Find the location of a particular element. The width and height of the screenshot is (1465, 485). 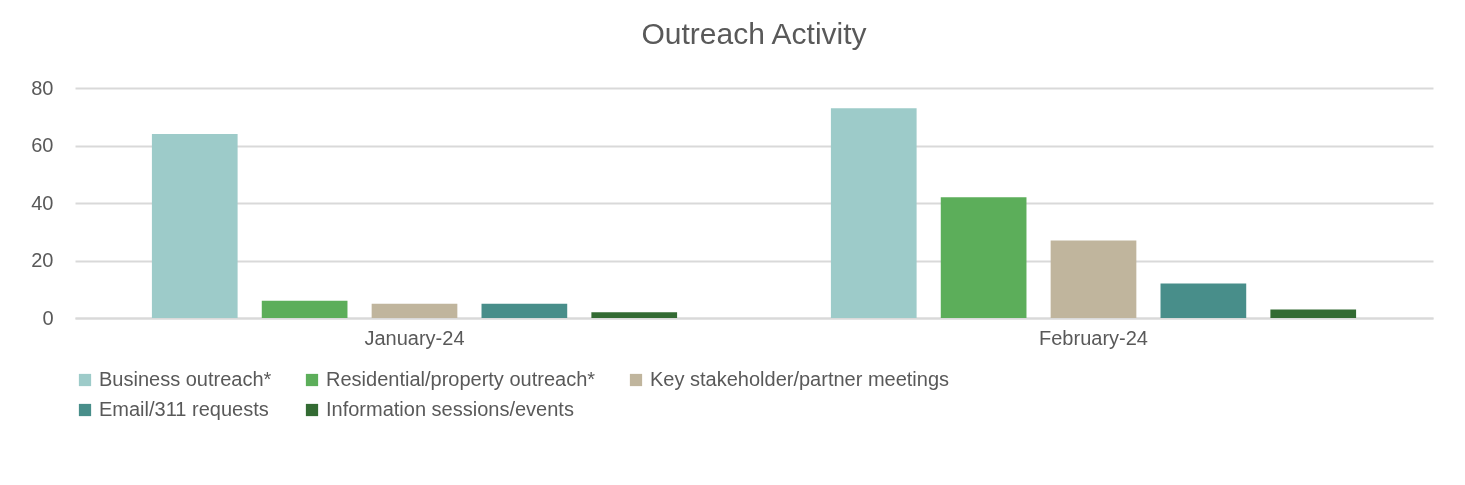

y-tick-label: 20 is located at coordinates (42, 260).